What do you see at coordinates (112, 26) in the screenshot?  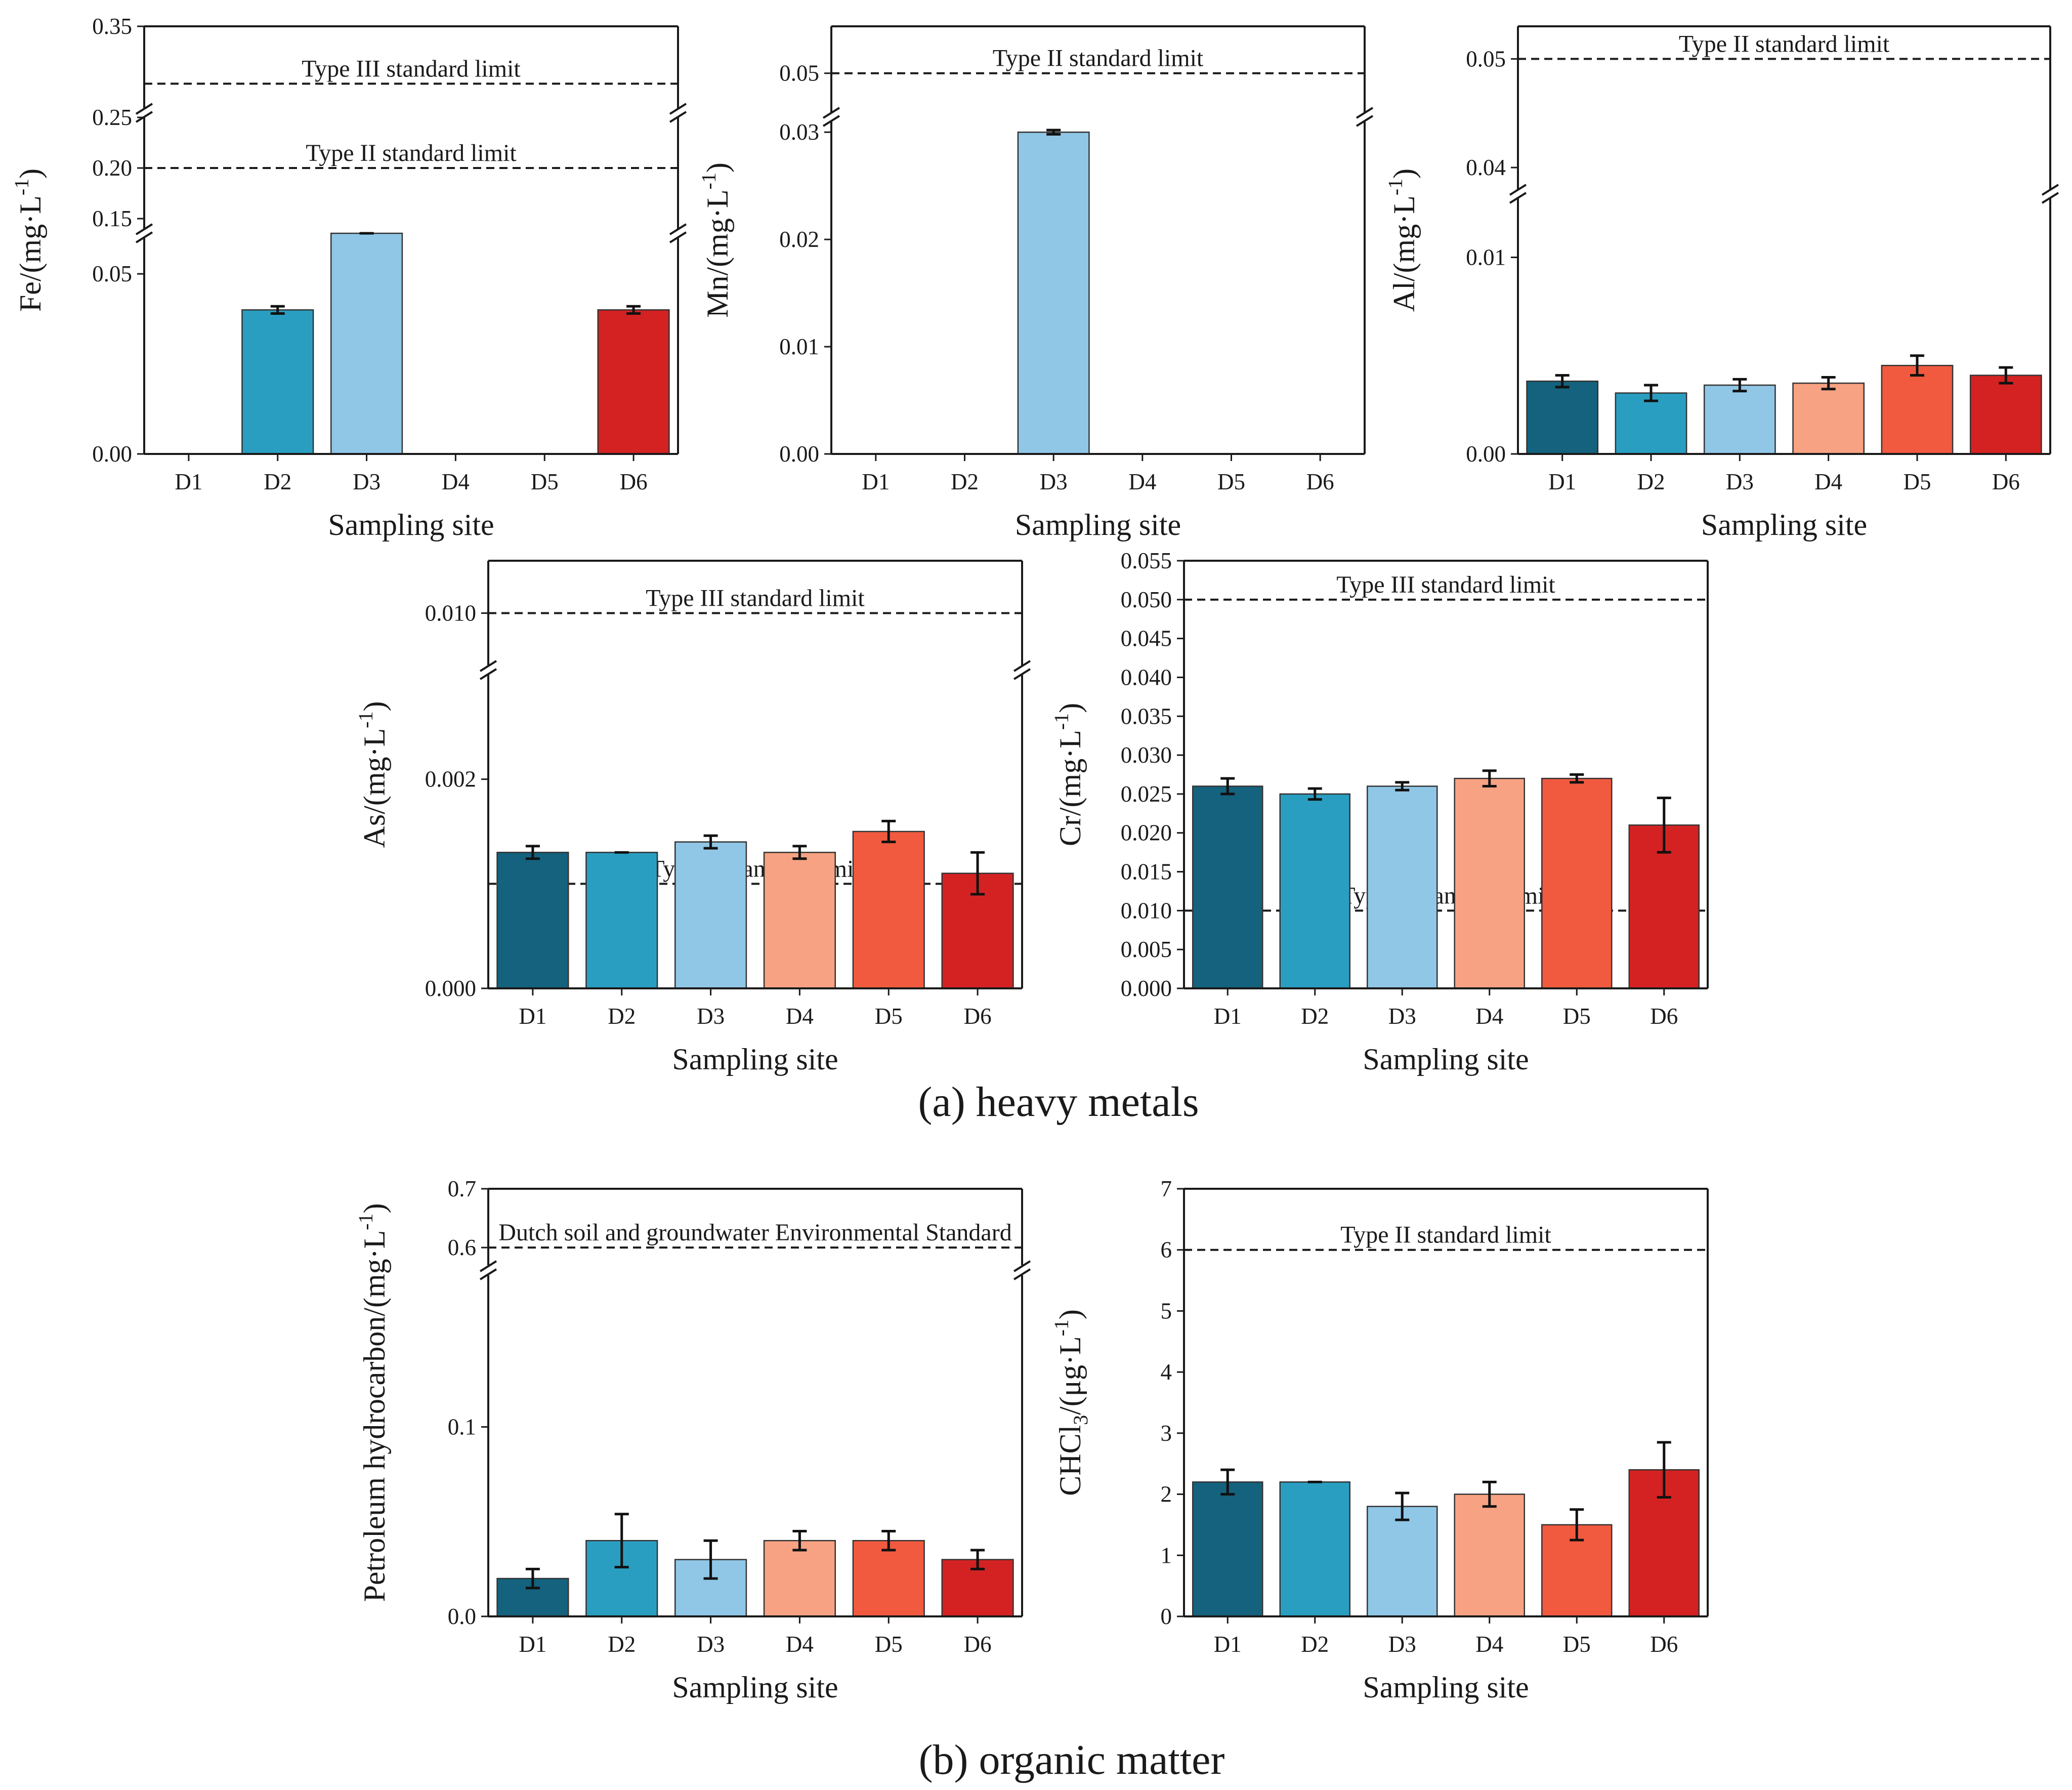 I see `y-tick-label: 0.35` at bounding box center [112, 26].